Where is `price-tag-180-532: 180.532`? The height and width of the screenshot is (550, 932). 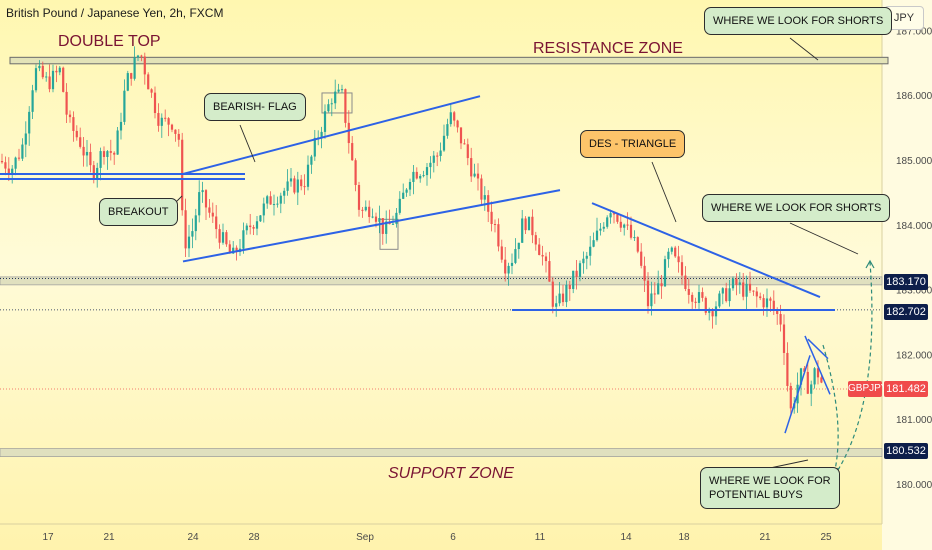 price-tag-180-532: 180.532 is located at coordinates (906, 451).